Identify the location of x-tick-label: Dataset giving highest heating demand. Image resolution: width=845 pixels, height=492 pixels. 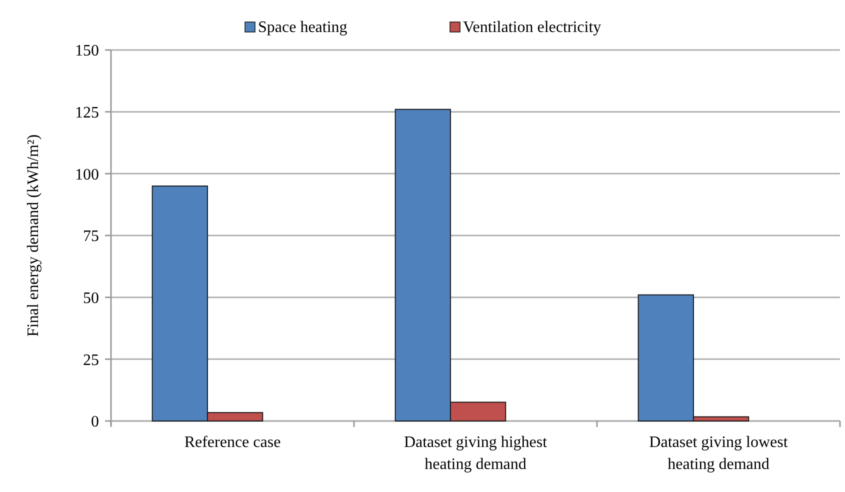
(476, 453).